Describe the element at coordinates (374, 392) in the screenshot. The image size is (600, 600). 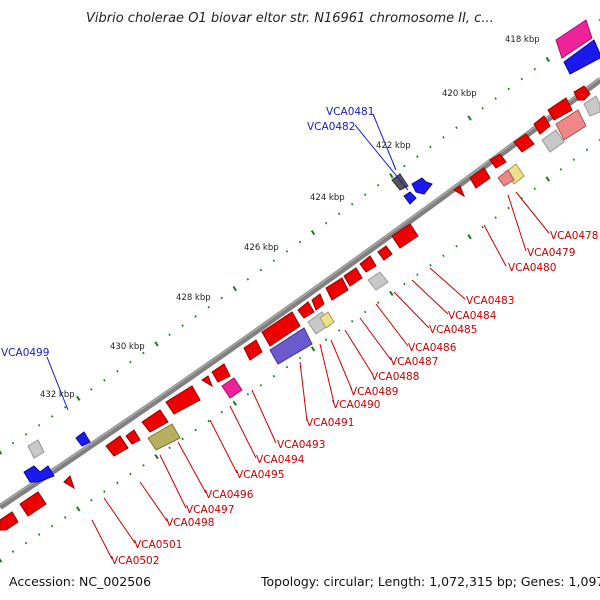
I see `gene-label: VCA0489` at that location.